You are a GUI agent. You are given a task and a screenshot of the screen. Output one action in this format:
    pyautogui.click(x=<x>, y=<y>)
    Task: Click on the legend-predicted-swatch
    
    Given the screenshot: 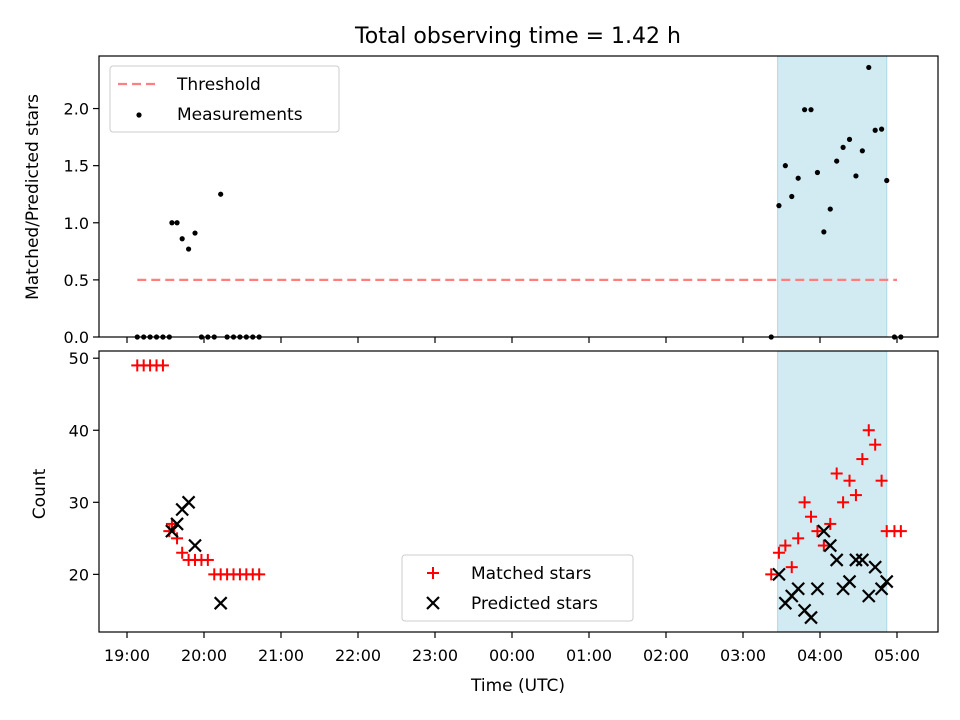 What is the action you would take?
    pyautogui.click(x=433, y=603)
    